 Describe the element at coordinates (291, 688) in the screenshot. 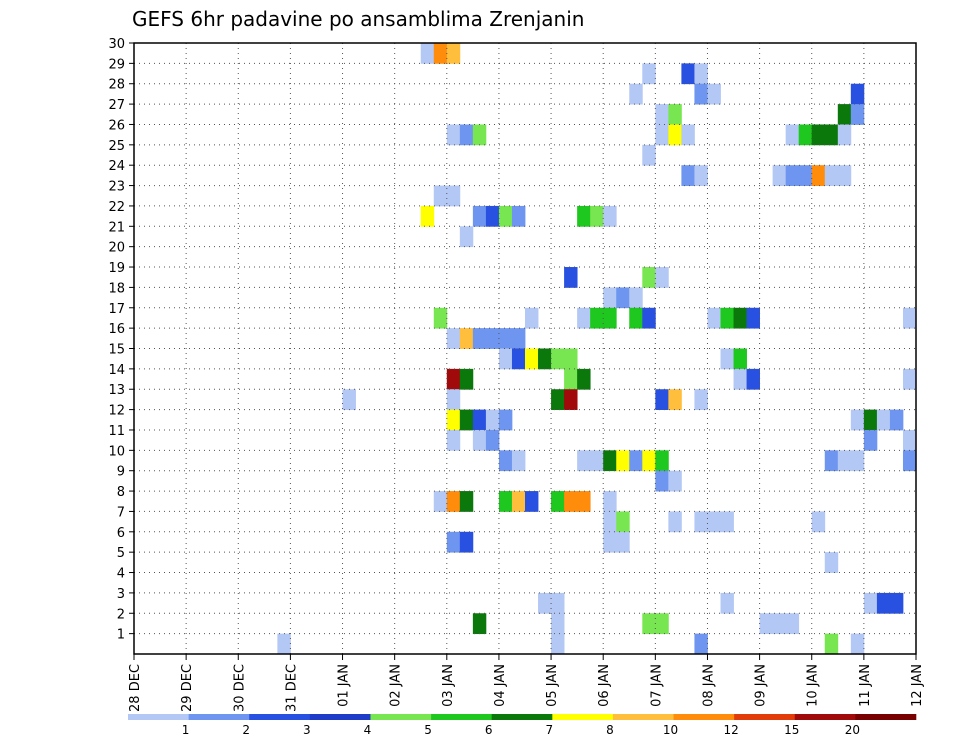

I see `x-tick-label: 31 DEC` at that location.